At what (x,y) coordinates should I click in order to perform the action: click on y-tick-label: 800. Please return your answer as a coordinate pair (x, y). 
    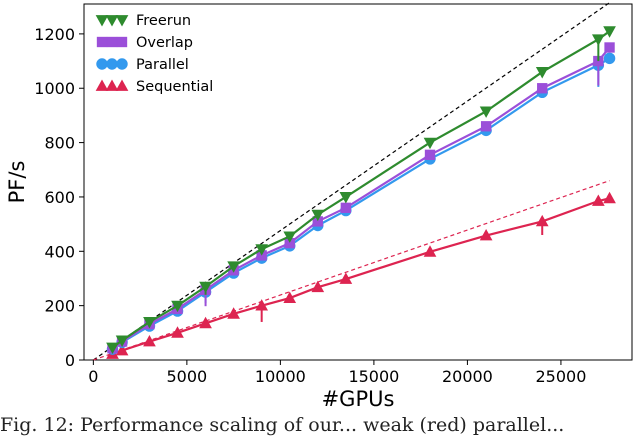
    Looking at the image, I should click on (59, 143).